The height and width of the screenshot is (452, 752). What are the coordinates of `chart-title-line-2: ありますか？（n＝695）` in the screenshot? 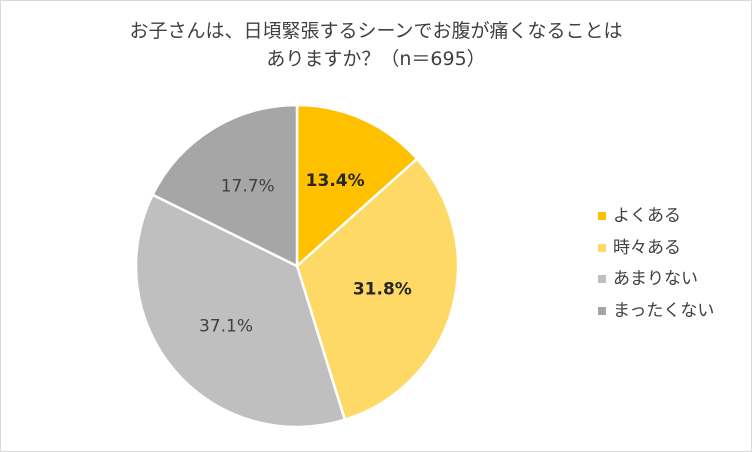 It's located at (376, 59).